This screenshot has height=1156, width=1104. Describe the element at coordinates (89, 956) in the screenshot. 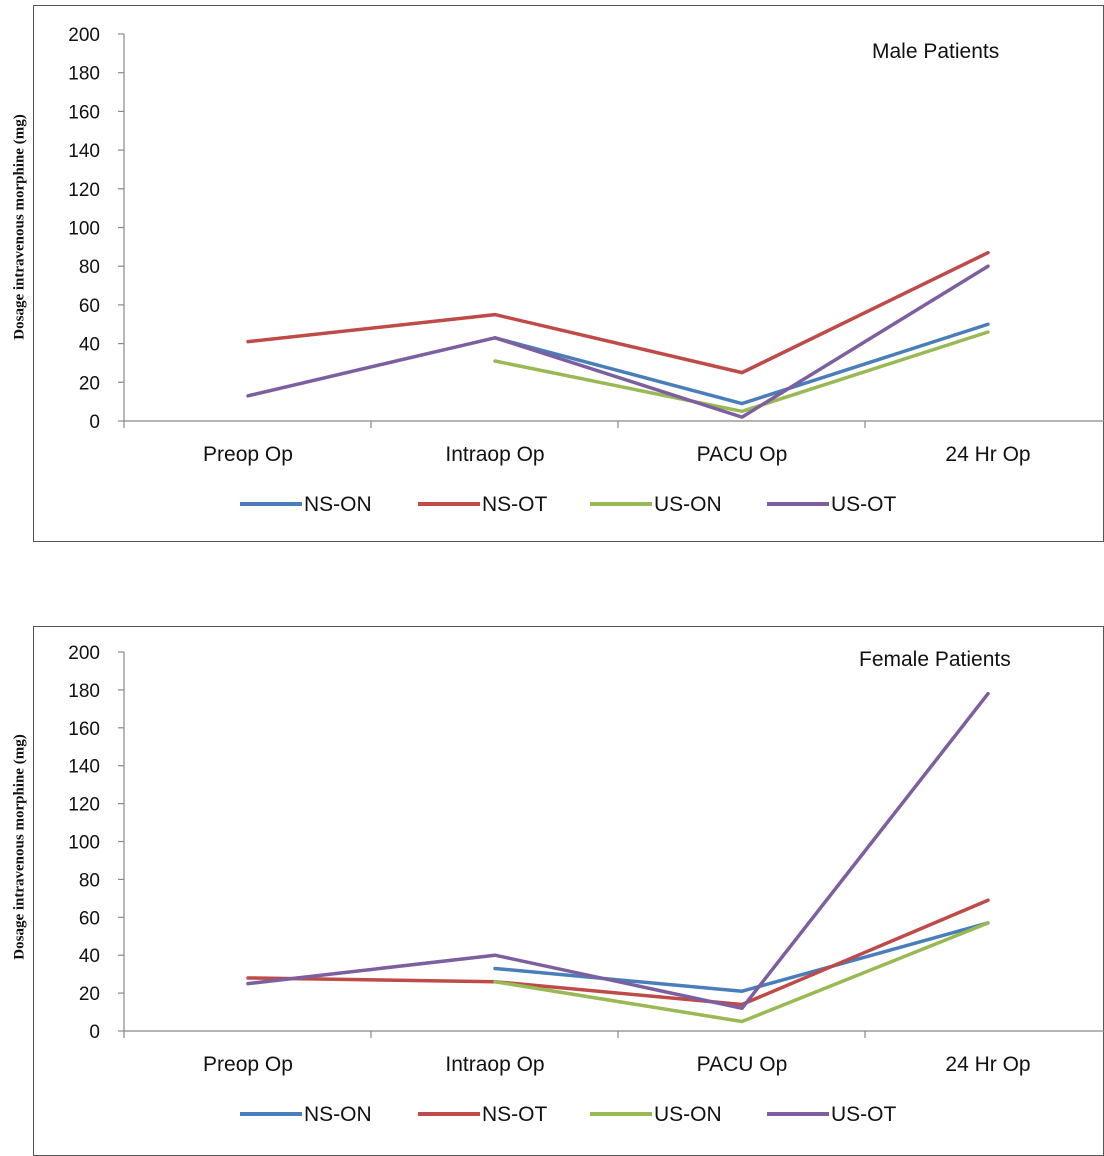

I see `y-tick-label: 40` at that location.